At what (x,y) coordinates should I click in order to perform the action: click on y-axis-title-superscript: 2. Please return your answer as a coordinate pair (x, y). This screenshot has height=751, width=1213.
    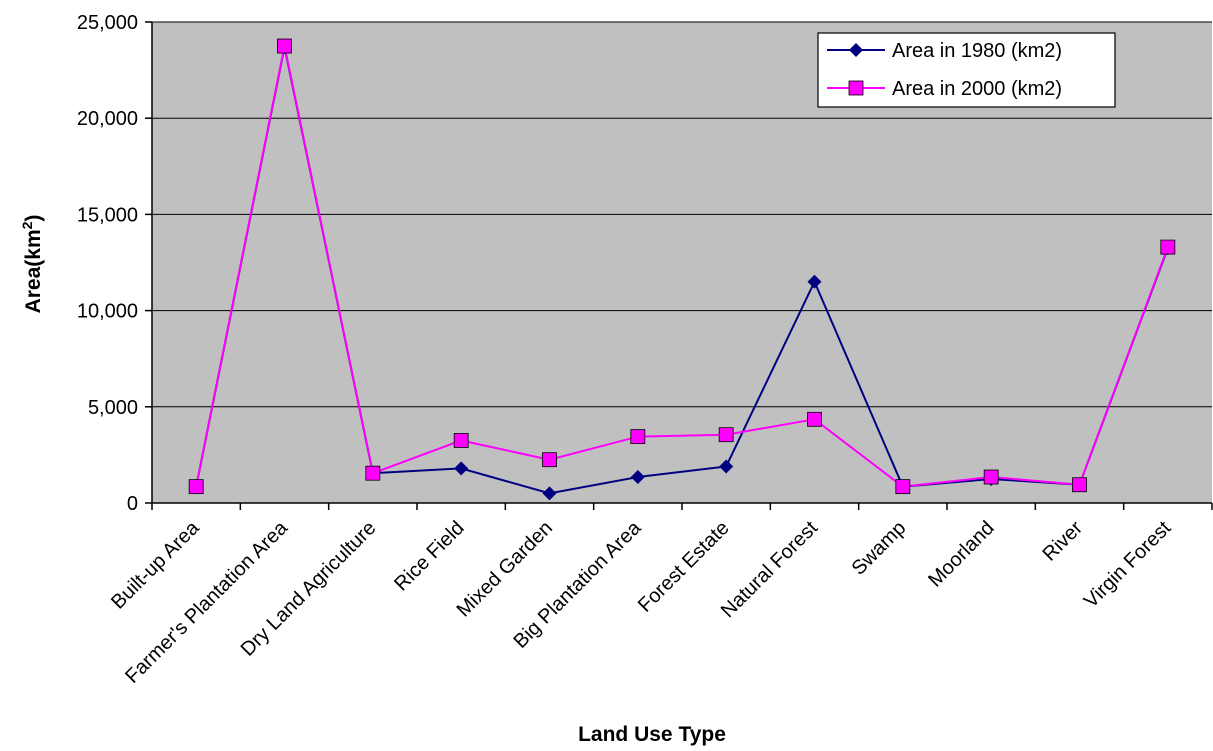
    Looking at the image, I should click on (27, 225).